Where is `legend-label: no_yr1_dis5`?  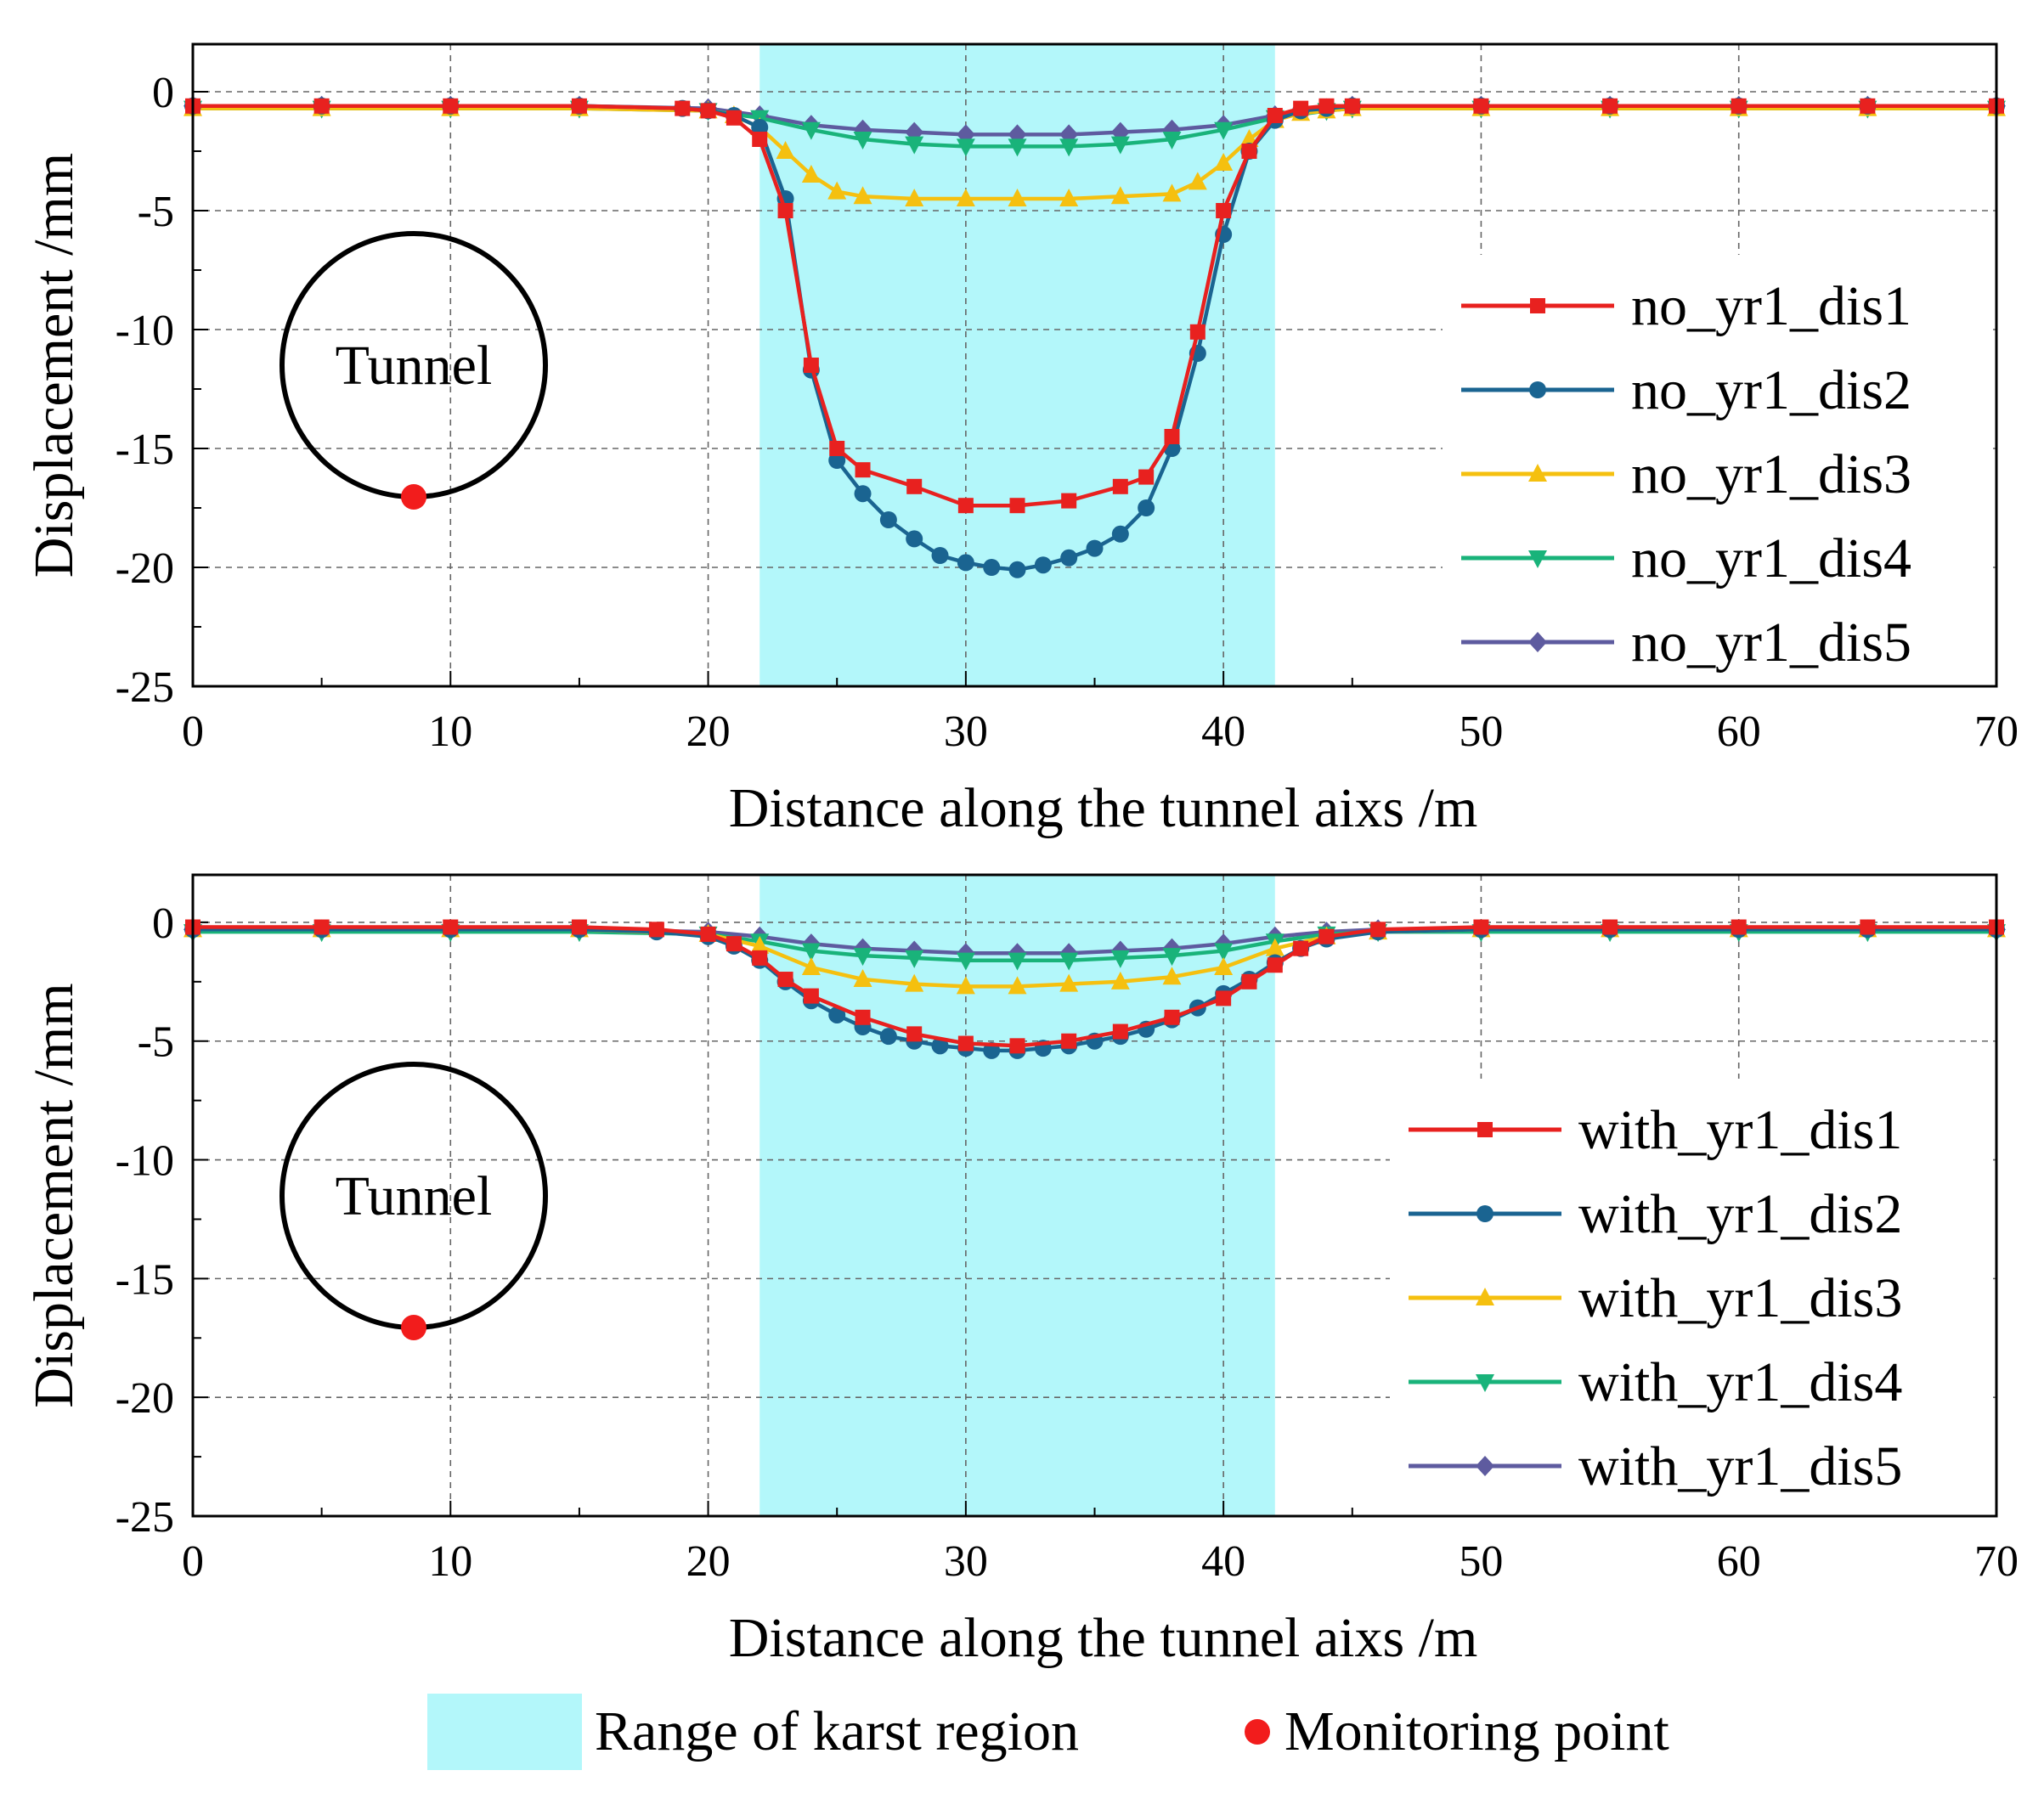
legend-label: no_yr1_dis5 is located at coordinates (1771, 643).